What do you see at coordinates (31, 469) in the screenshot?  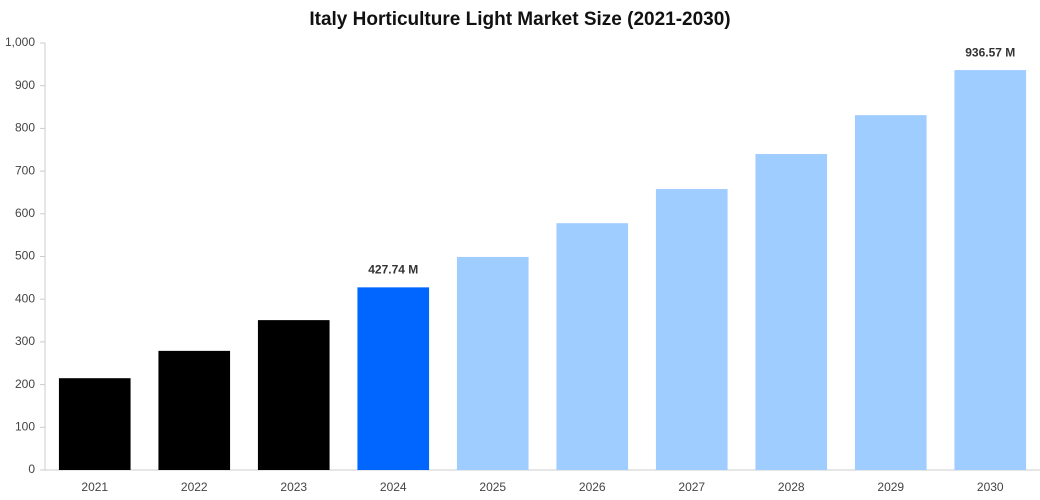 I see `y-tick-label: 0` at bounding box center [31, 469].